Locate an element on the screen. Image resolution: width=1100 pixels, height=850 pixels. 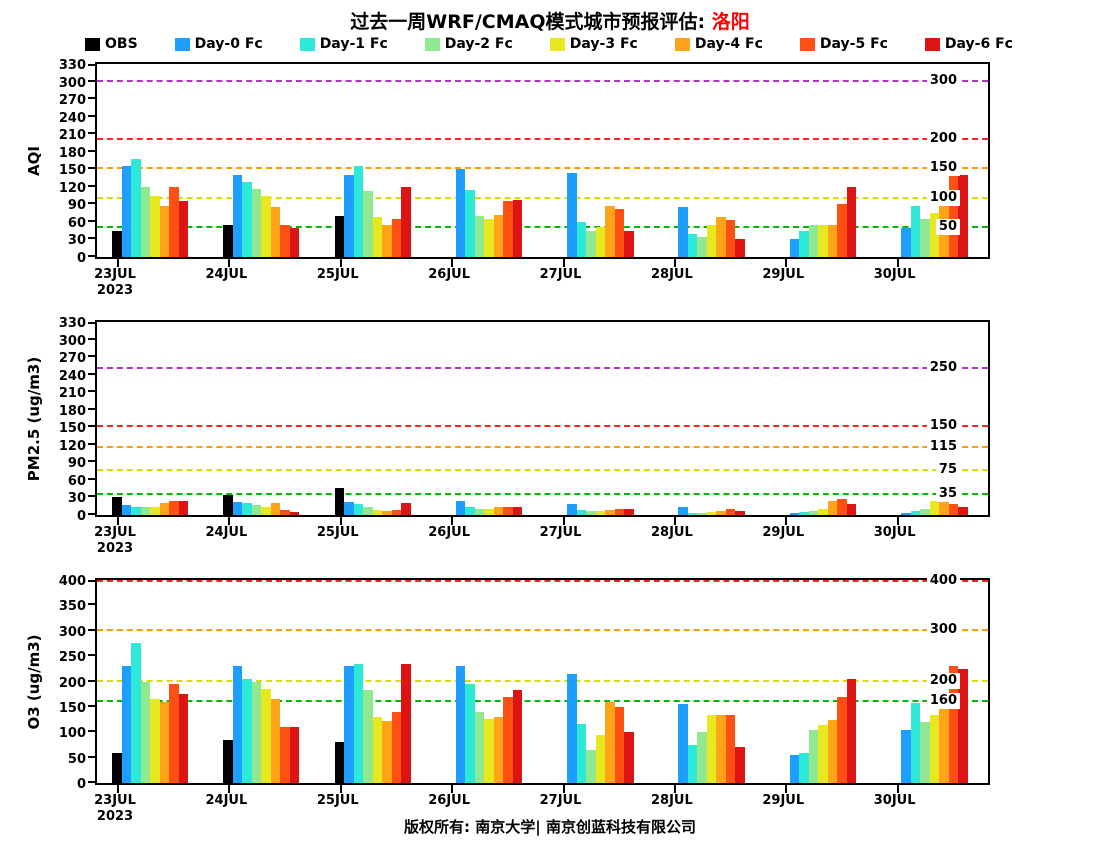
y-tick-label: 400 is located at coordinates (72, 581).